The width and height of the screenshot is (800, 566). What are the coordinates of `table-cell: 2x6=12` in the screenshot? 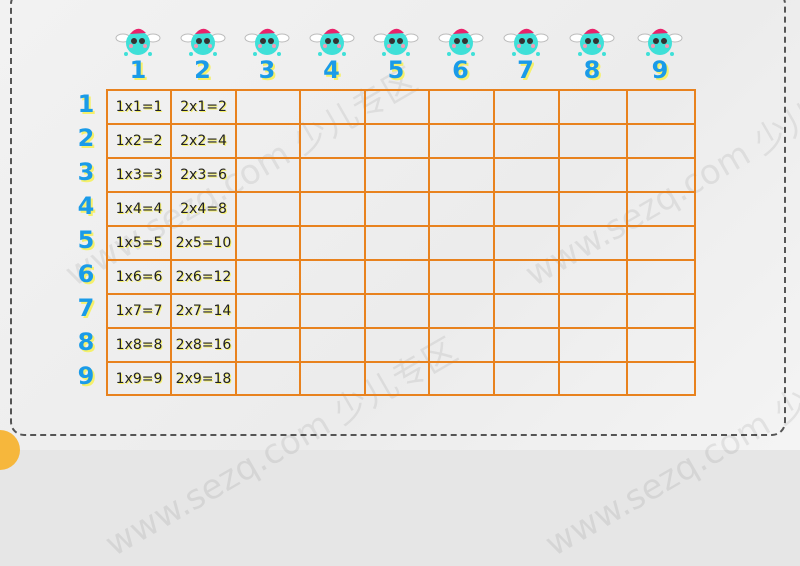 It's located at (203, 277).